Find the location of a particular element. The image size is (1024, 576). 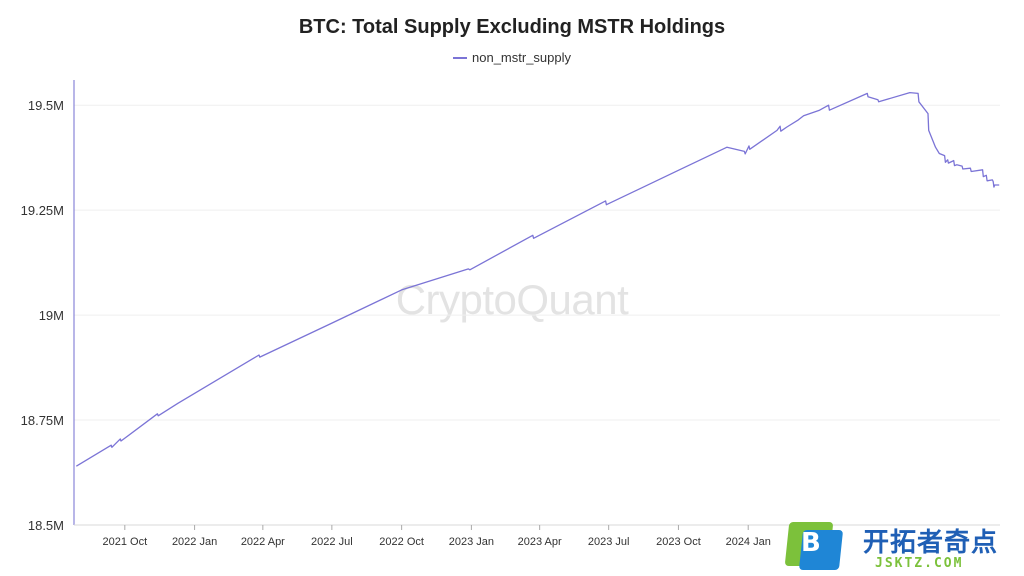

brand-name: 开拓者奇点 is located at coordinates (931, 543).